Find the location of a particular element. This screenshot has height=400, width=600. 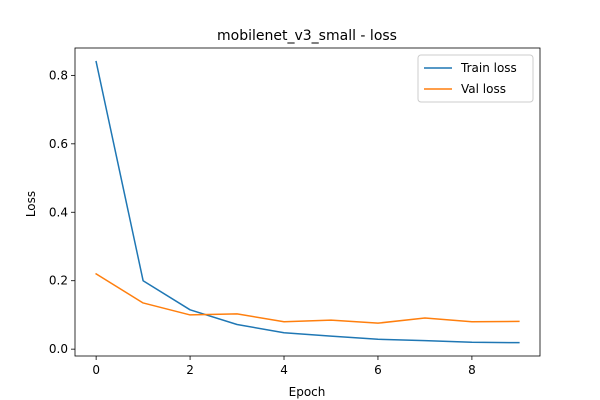

chart-title: mobilenet_v3_small - loss is located at coordinates (307, 36).